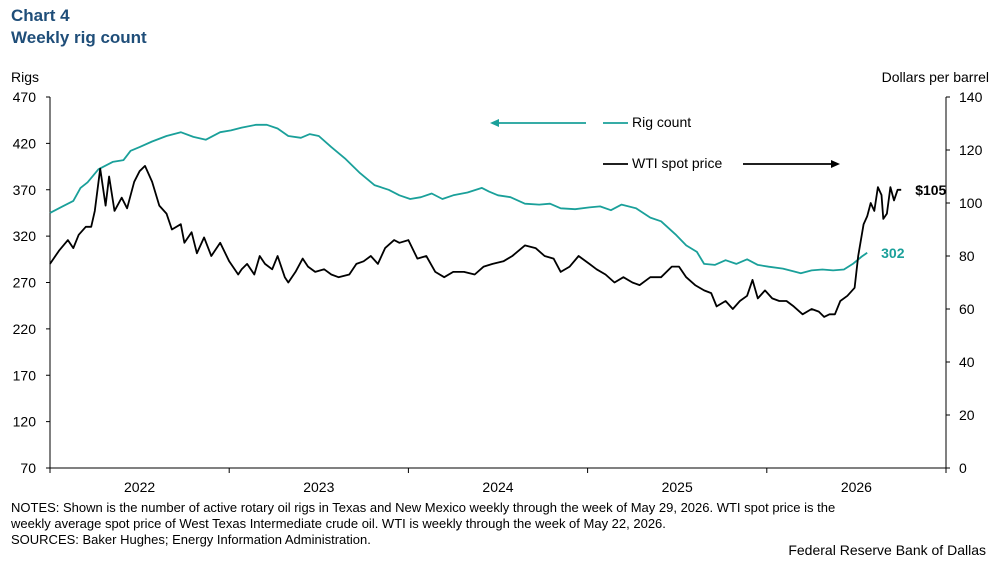 The width and height of the screenshot is (998, 565). Describe the element at coordinates (971, 203) in the screenshot. I see `right-tick-label: 100` at that location.